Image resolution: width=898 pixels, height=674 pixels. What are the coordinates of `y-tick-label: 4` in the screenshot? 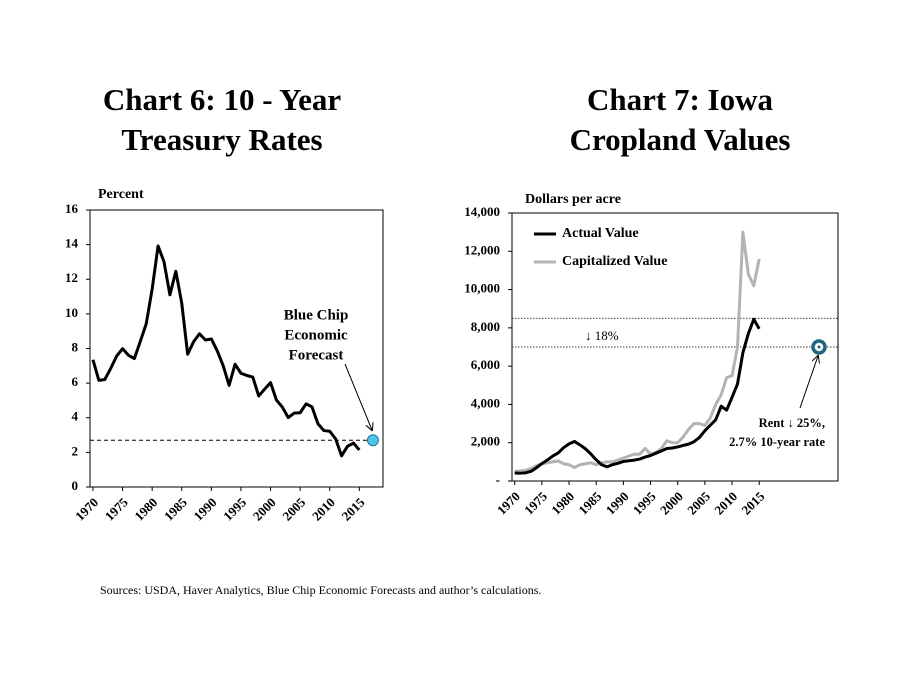 It's located at (75, 416).